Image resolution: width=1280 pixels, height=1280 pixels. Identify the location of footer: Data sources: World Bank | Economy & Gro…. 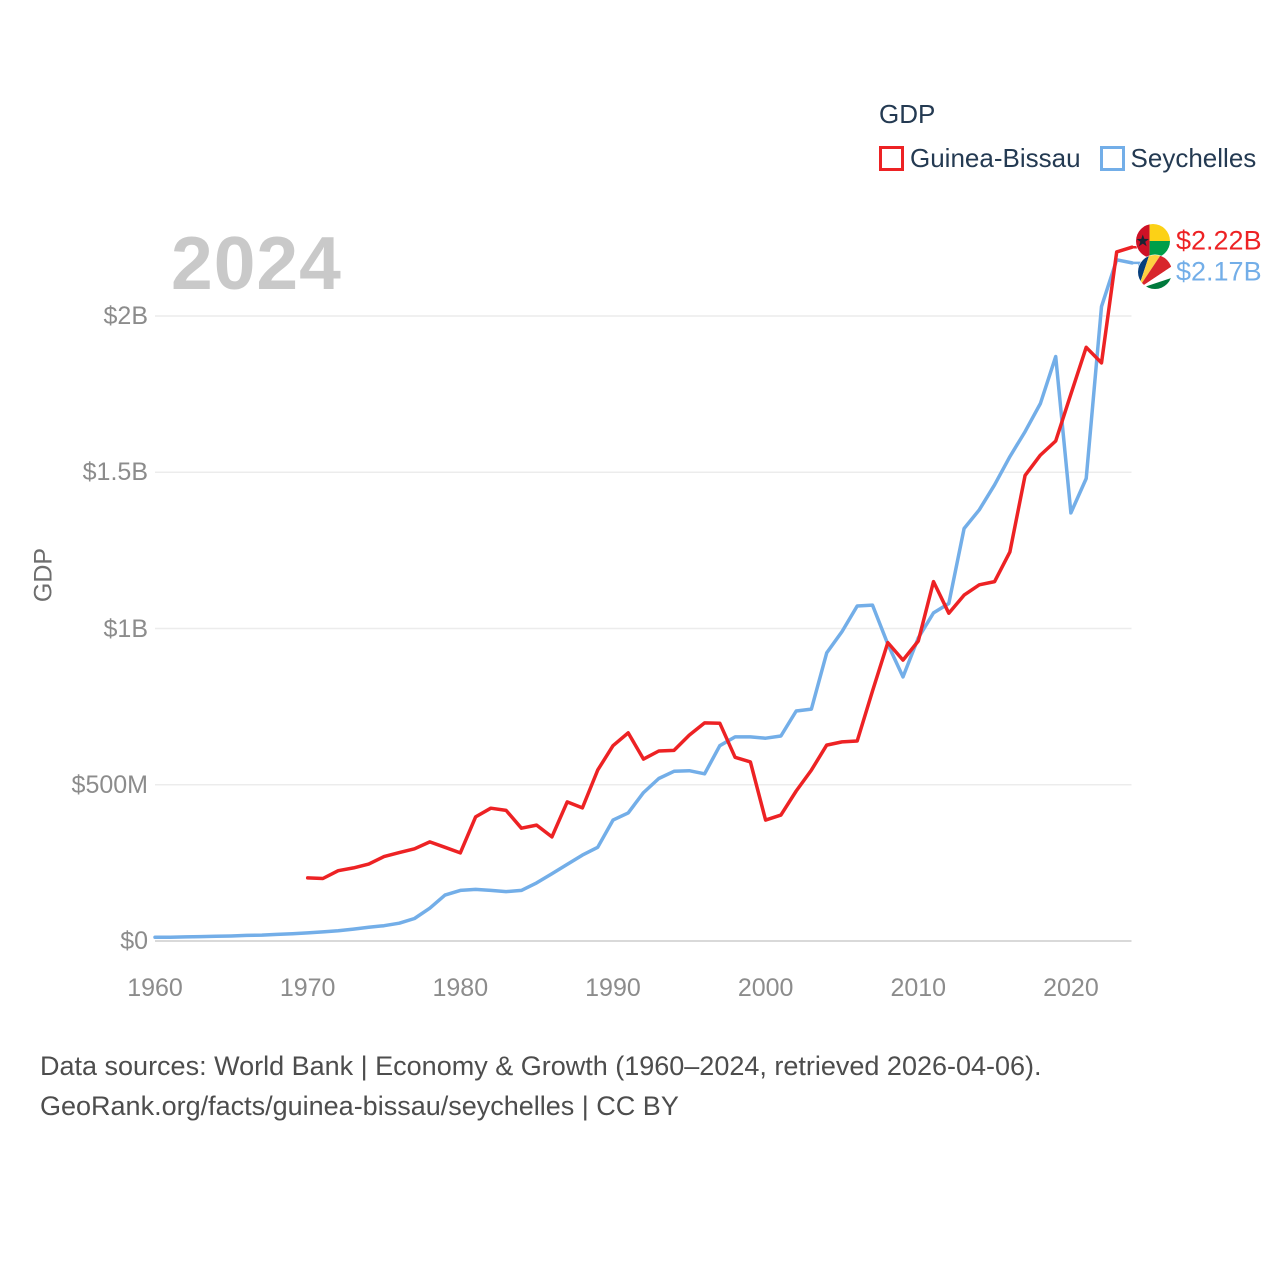
(541, 1086).